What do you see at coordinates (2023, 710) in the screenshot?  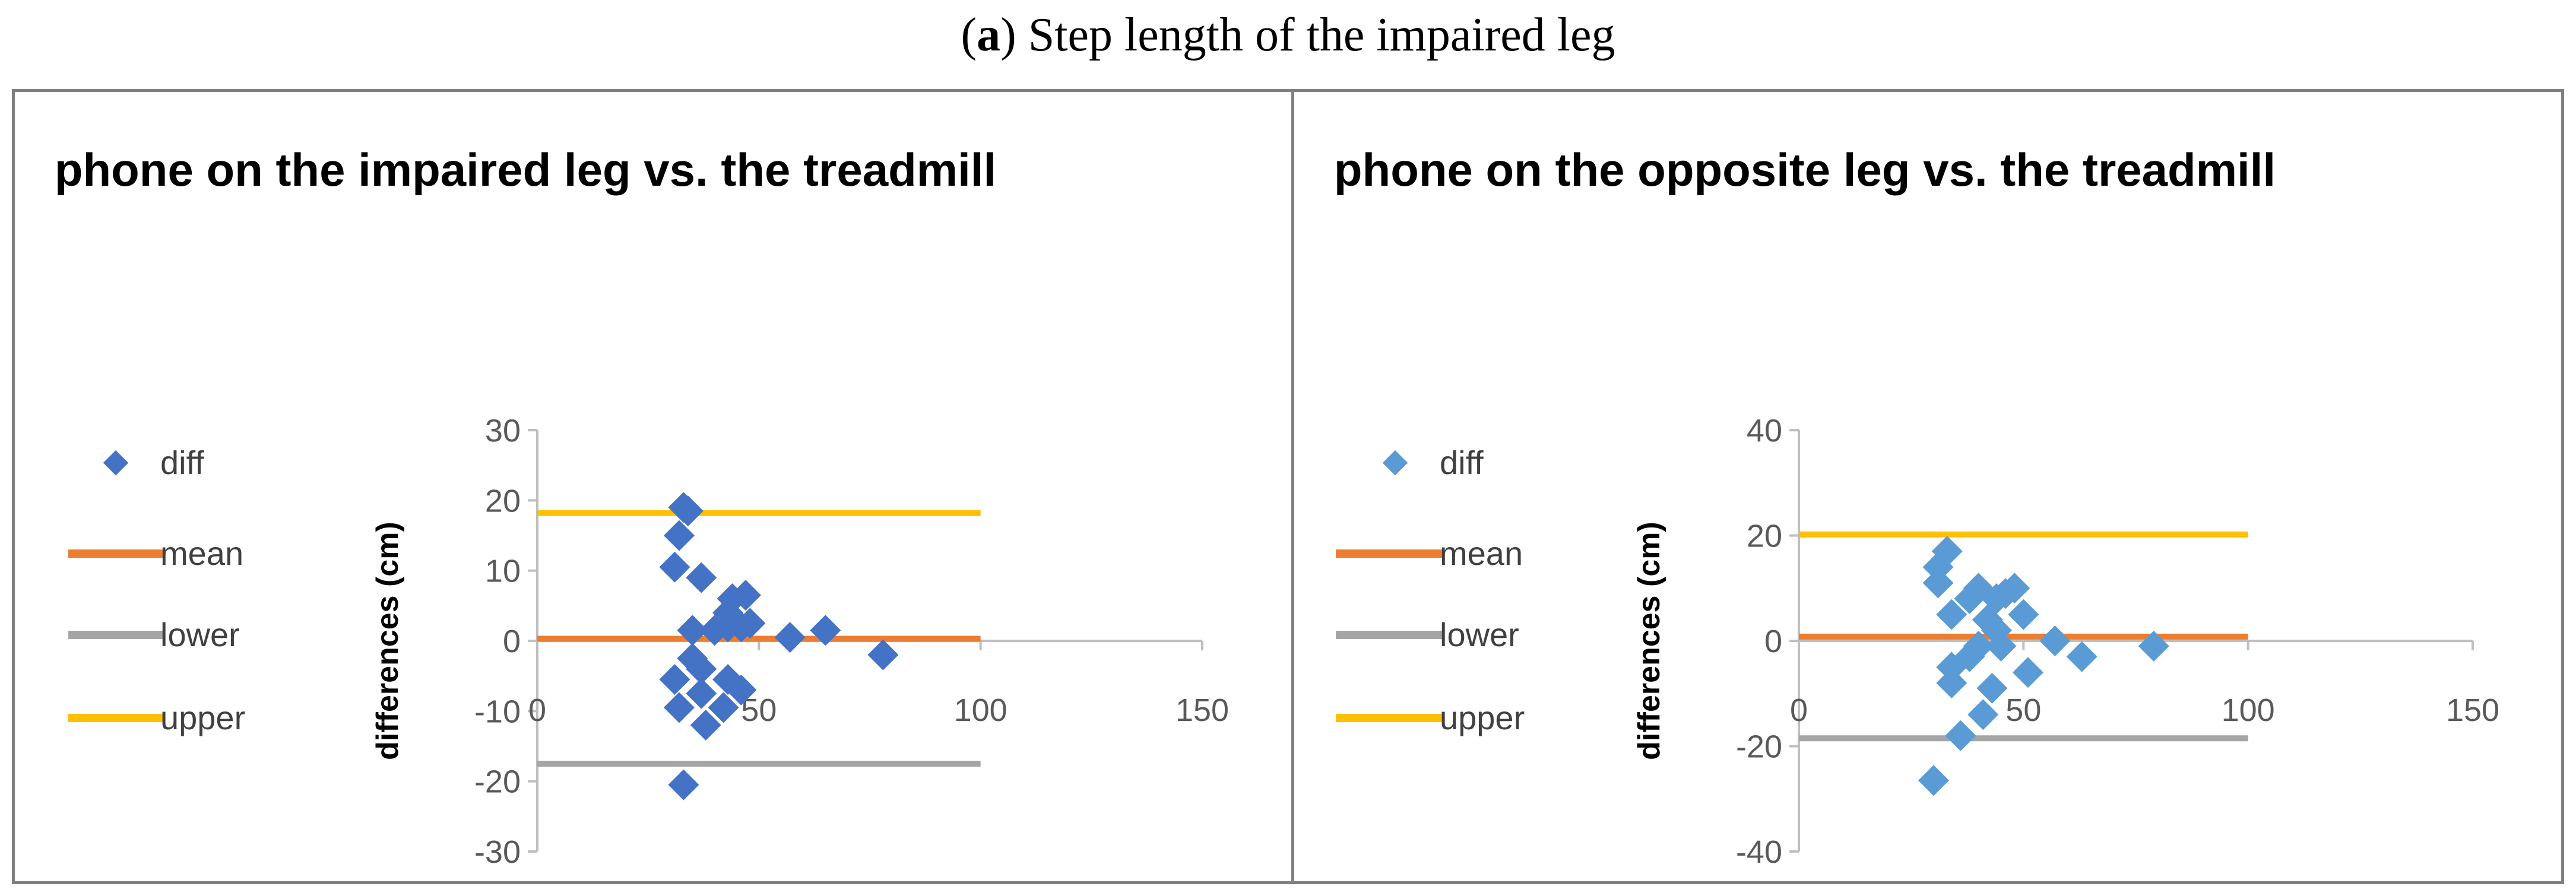 I see `x-tick-label: 50` at bounding box center [2023, 710].